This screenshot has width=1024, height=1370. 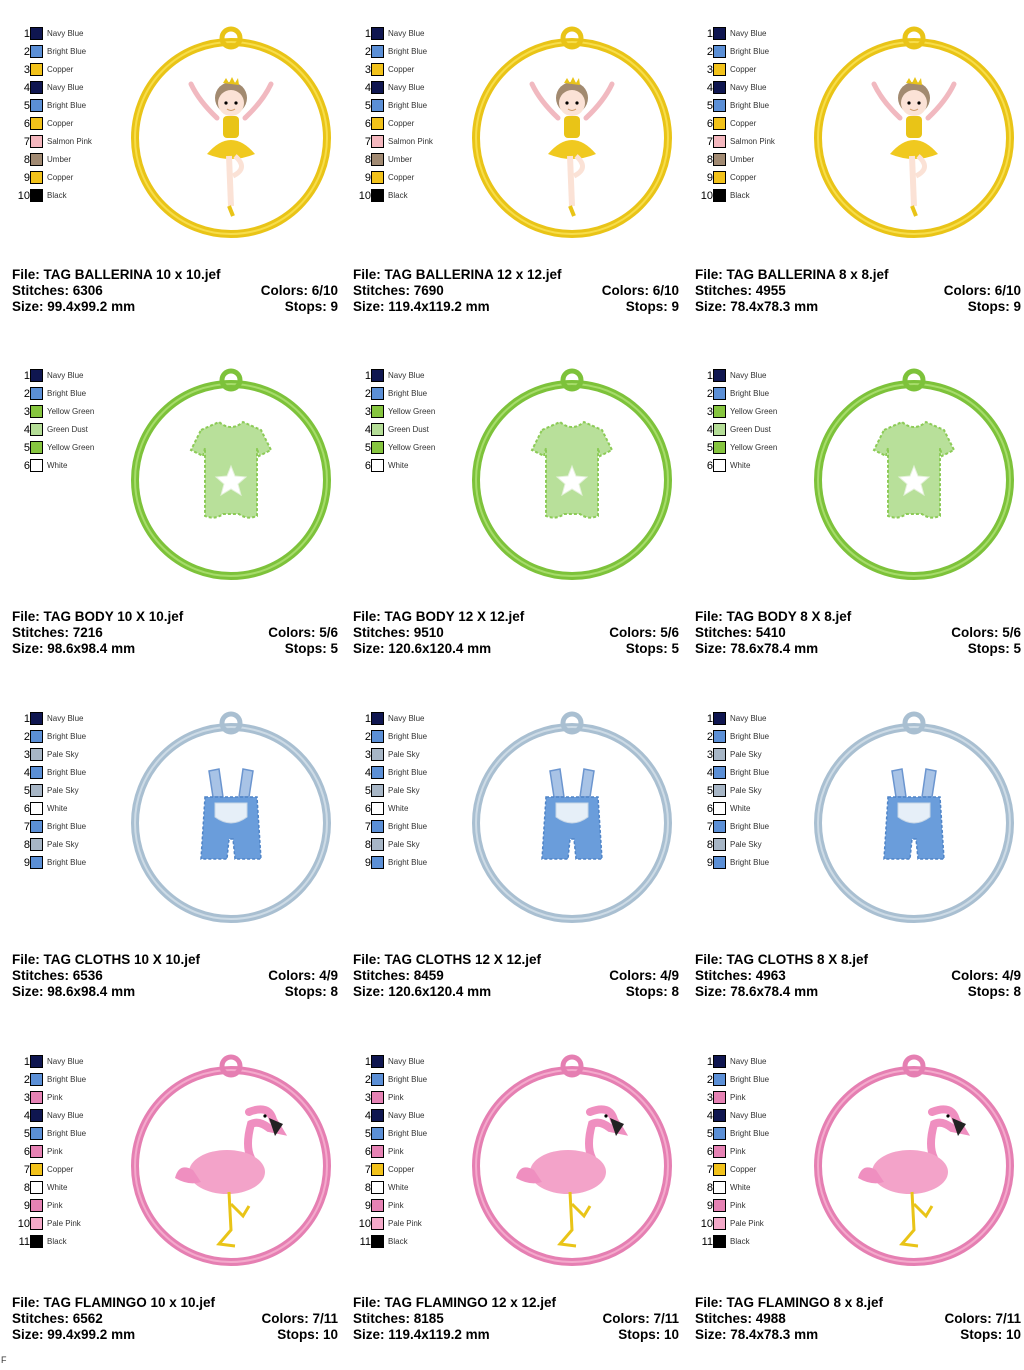 I want to click on palette-row: 7 Bright Blue, so click(x=410, y=827).